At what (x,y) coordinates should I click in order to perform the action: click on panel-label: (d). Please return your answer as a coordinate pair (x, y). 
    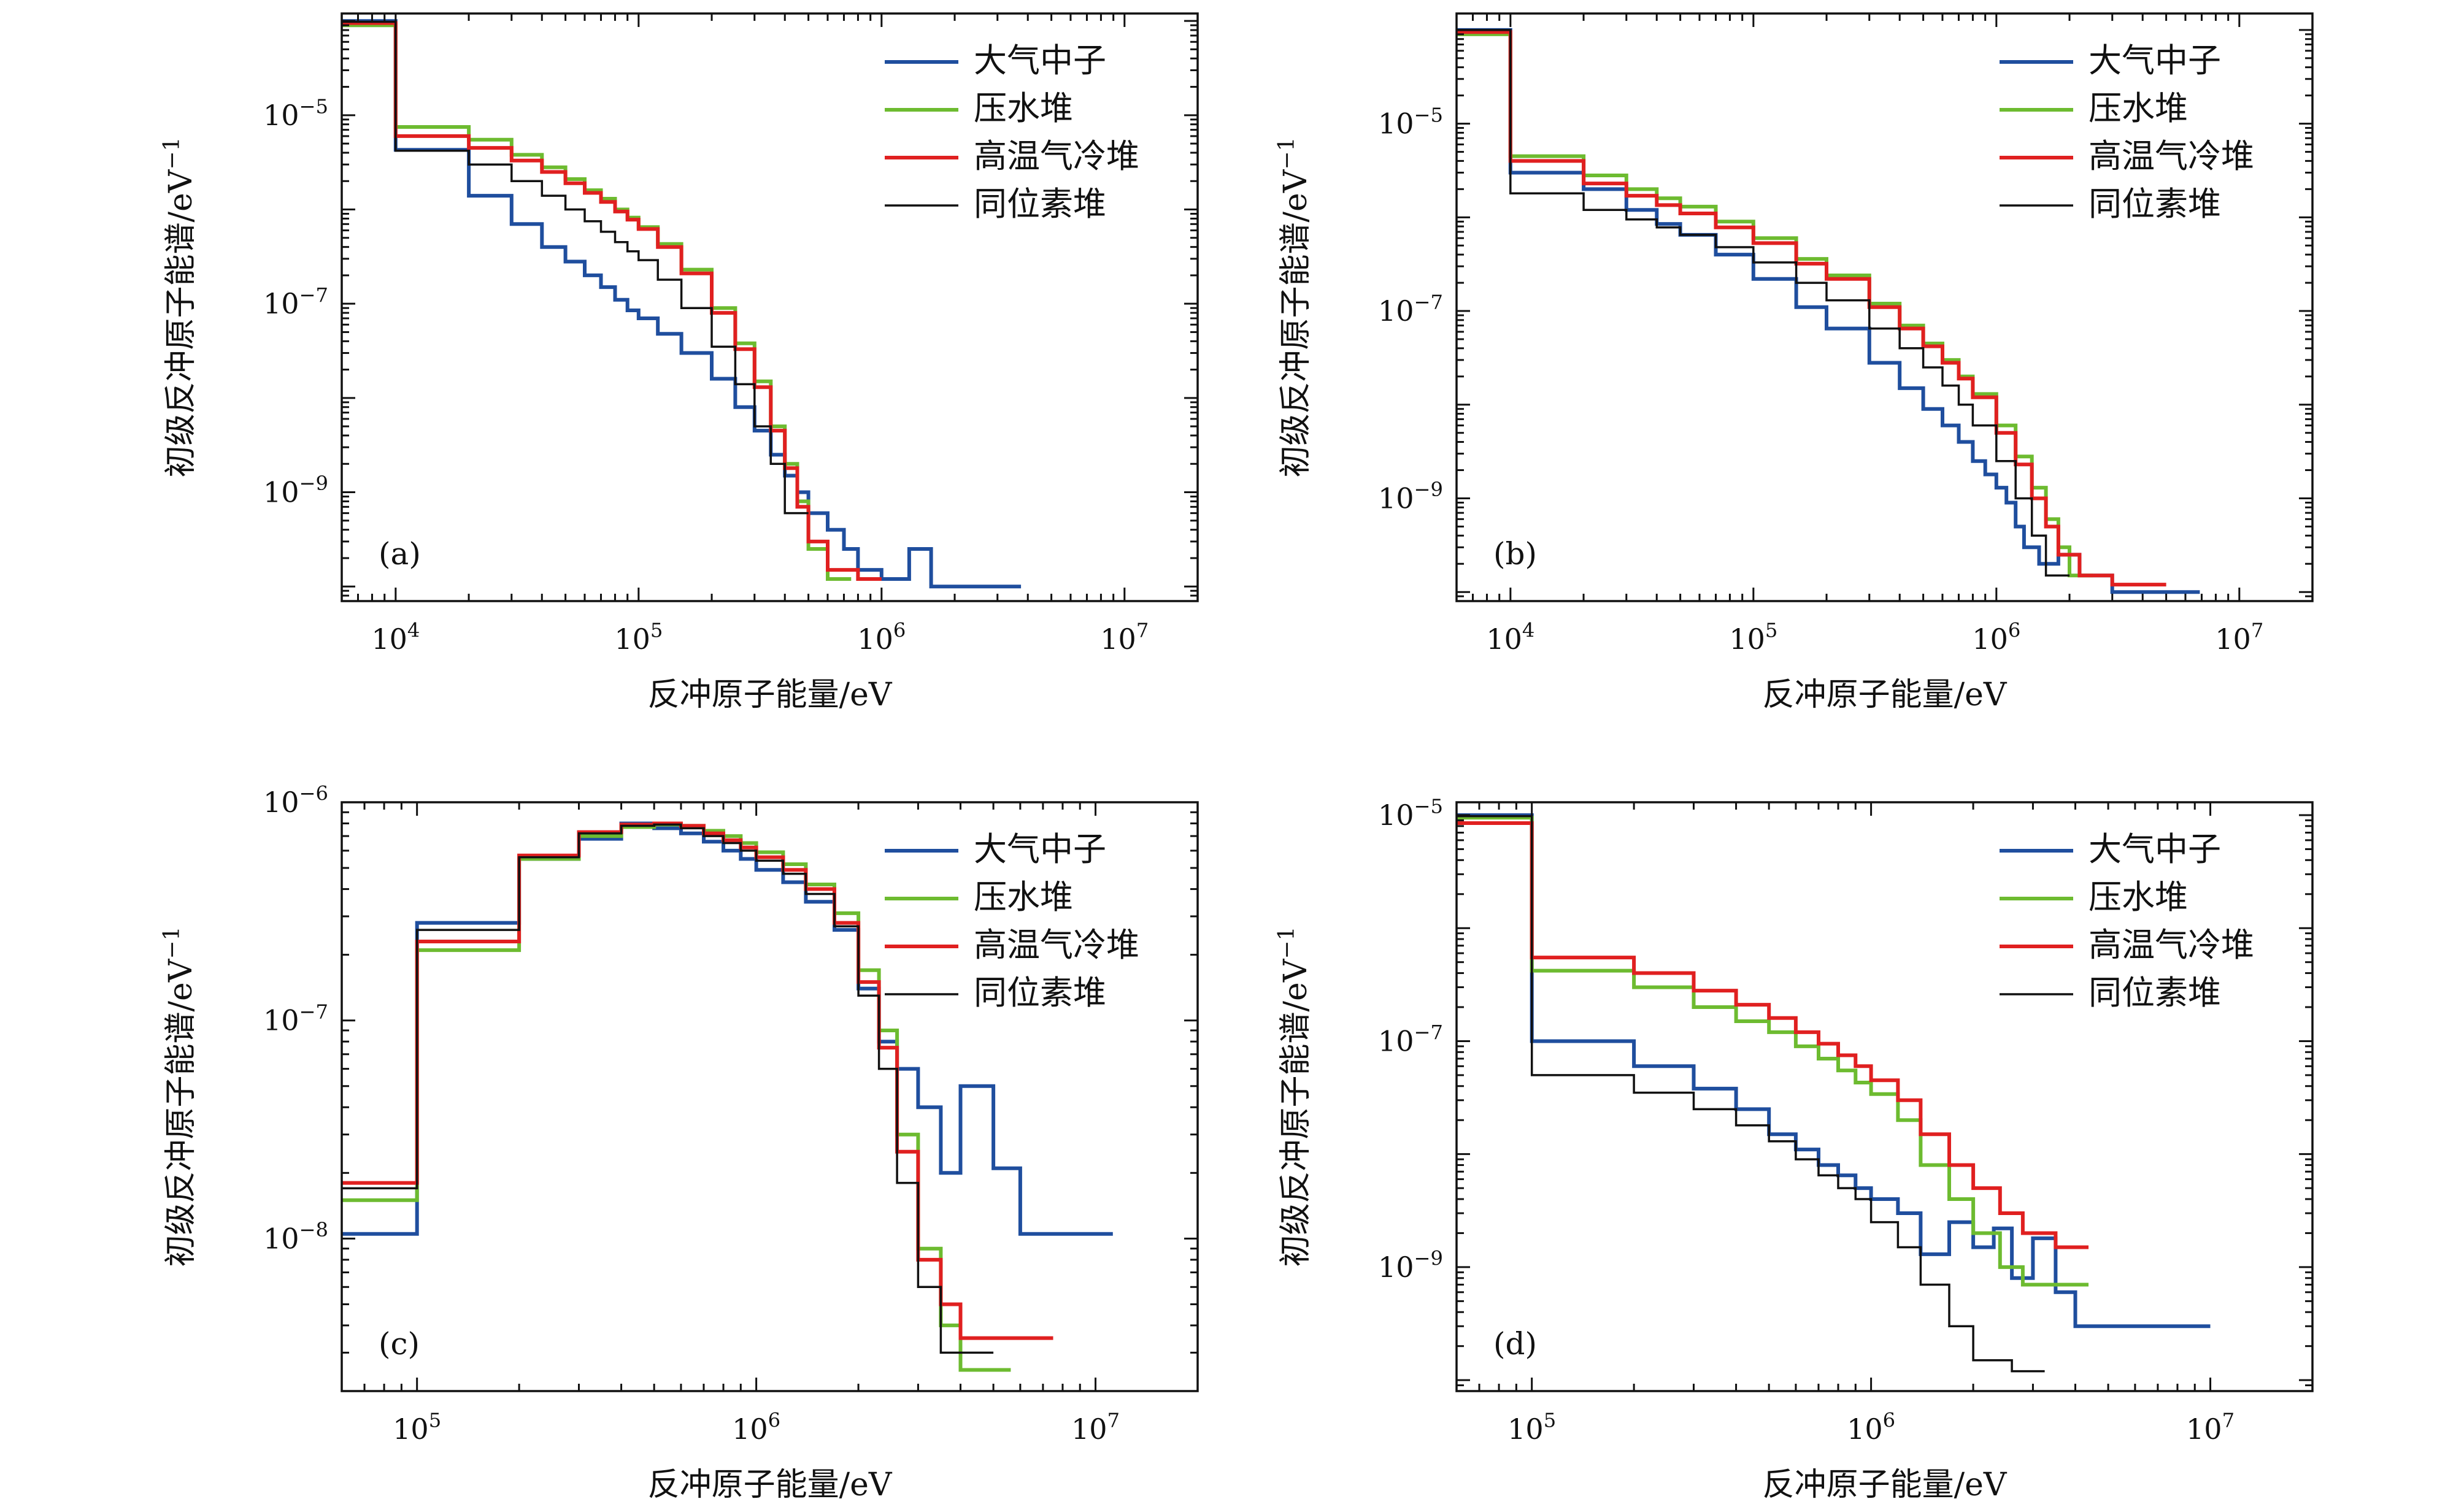
    Looking at the image, I should click on (1515, 1344).